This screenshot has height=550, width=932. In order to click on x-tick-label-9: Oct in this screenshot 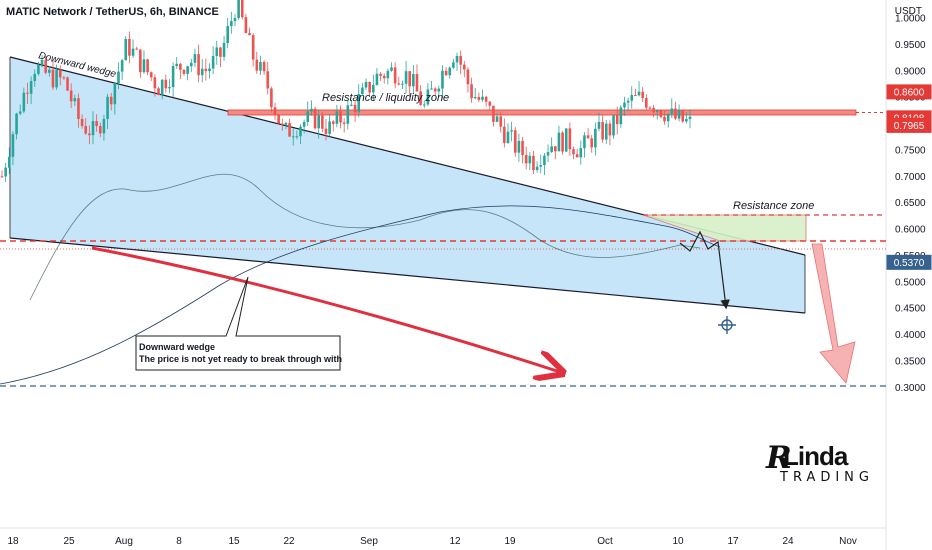, I will do `click(605, 541)`.